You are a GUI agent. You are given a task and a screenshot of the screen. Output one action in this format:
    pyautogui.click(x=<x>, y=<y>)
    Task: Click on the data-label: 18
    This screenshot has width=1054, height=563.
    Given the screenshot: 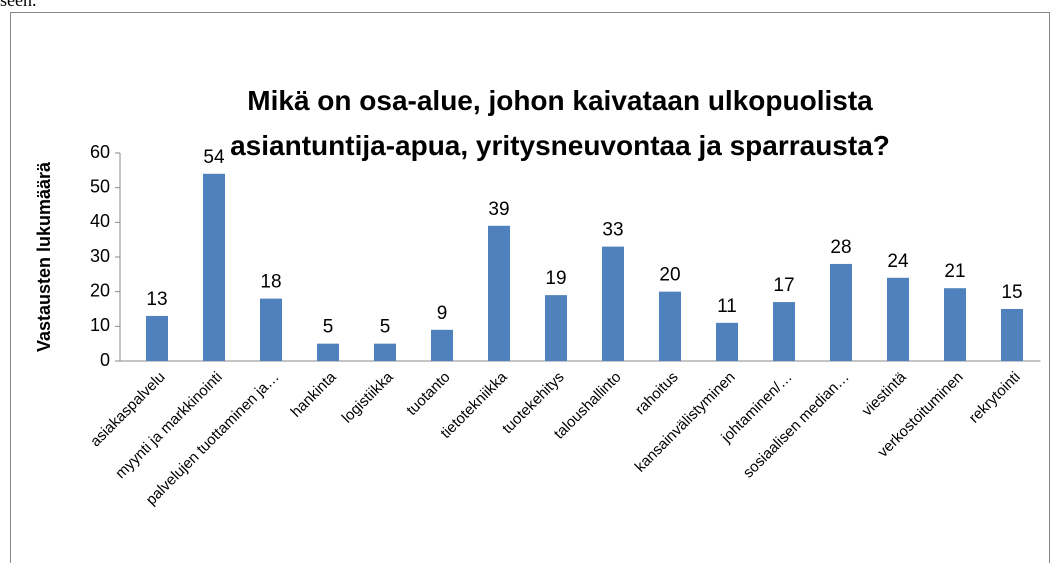 What is the action you would take?
    pyautogui.click(x=270, y=282)
    